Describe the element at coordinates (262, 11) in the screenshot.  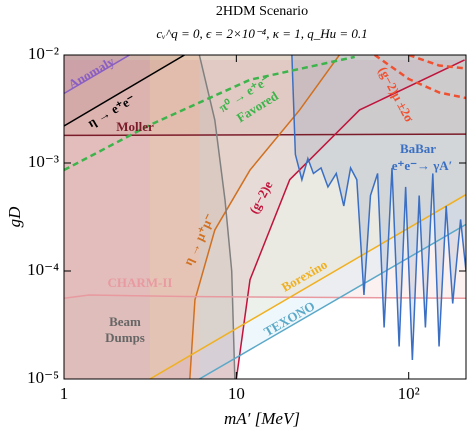
I see `chart-title: 2HDM Scenario` at that location.